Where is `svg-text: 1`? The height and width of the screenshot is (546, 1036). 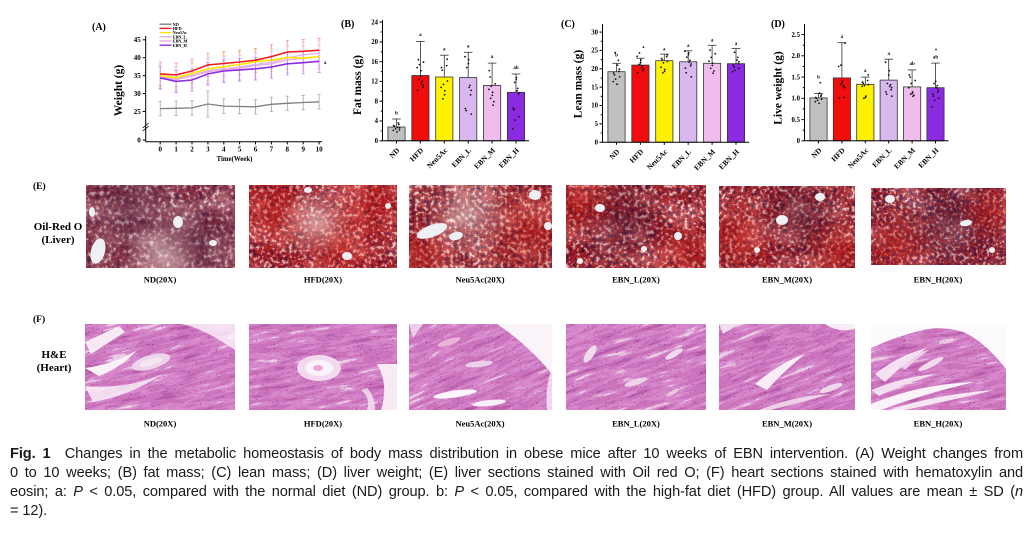
svg-text: 1 is located at coordinates (176, 149).